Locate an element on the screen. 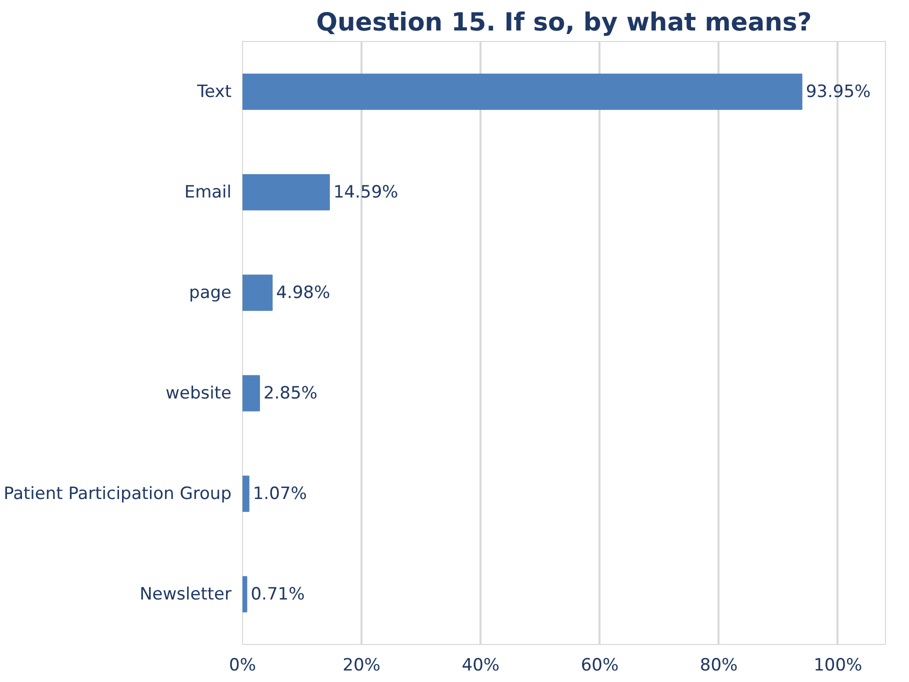  y-tick-label: page is located at coordinates (210, 292).